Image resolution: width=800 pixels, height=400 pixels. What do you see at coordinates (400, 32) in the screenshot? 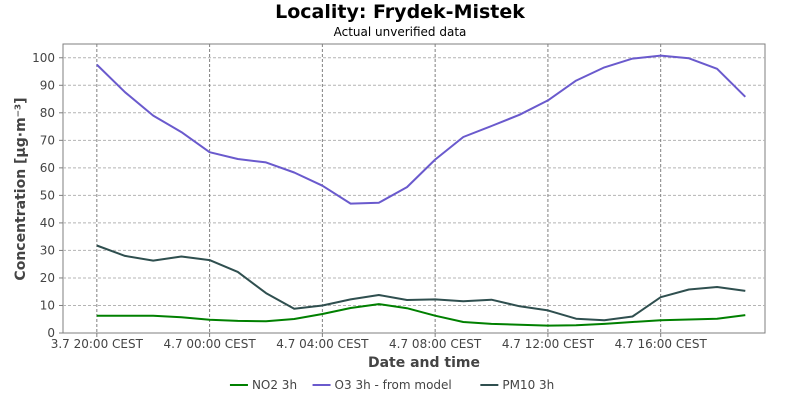
I see `chart-subtitle: Actual unverified data` at bounding box center [400, 32].